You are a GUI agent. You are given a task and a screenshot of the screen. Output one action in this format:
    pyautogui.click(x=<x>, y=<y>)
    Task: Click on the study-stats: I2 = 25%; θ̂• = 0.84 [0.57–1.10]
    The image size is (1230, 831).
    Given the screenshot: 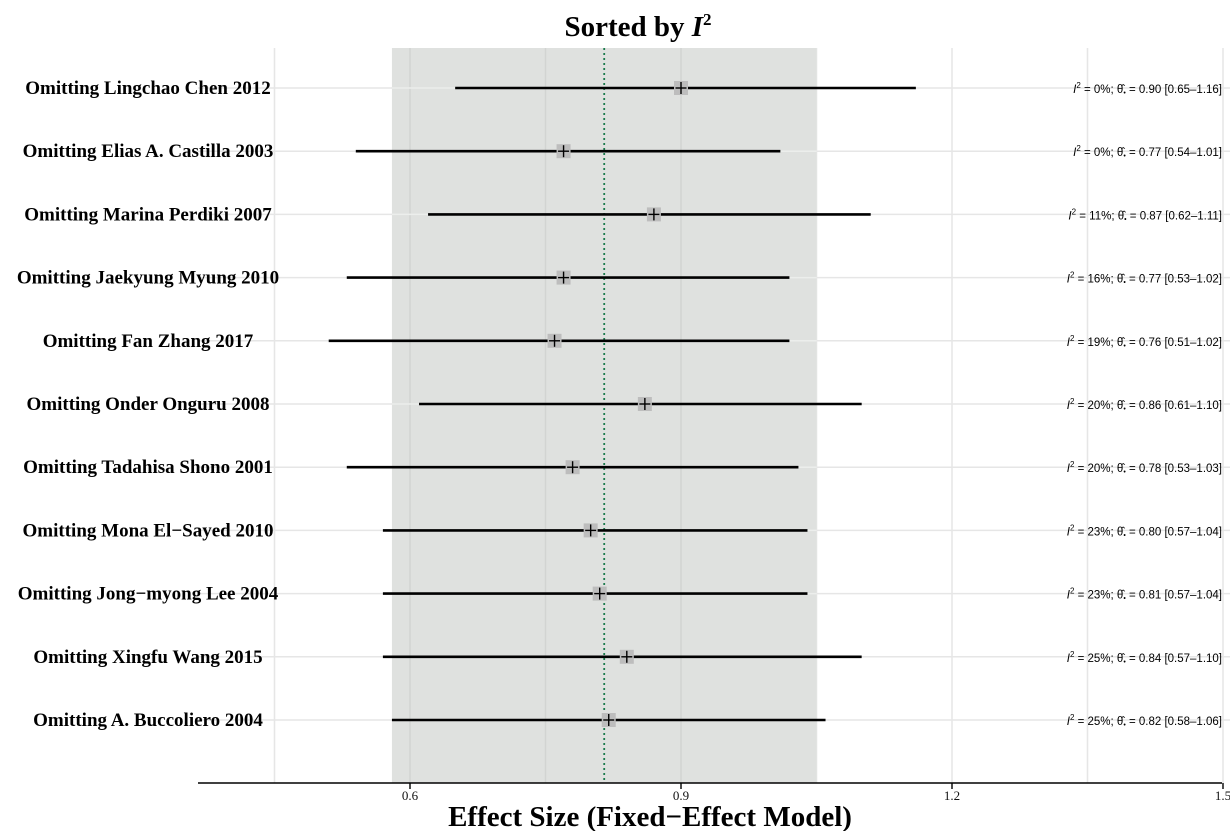 What is the action you would take?
    pyautogui.click(x=1144, y=658)
    